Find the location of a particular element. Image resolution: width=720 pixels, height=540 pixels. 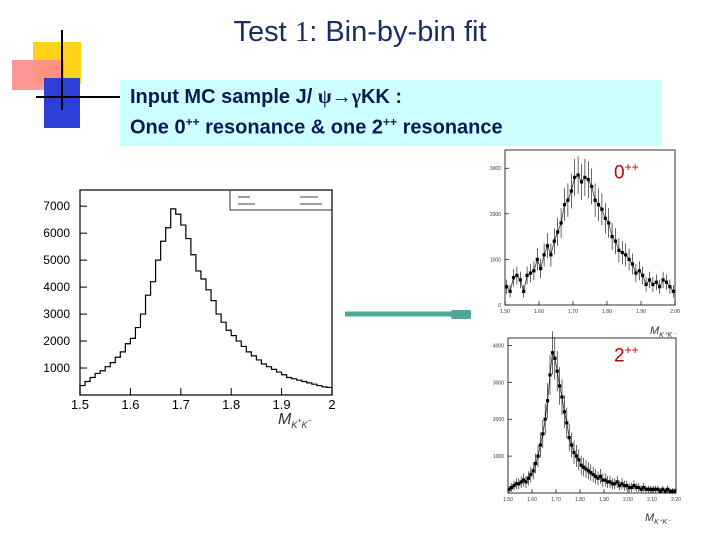

hist-x-tick-label: 1.6 is located at coordinates (130, 404).